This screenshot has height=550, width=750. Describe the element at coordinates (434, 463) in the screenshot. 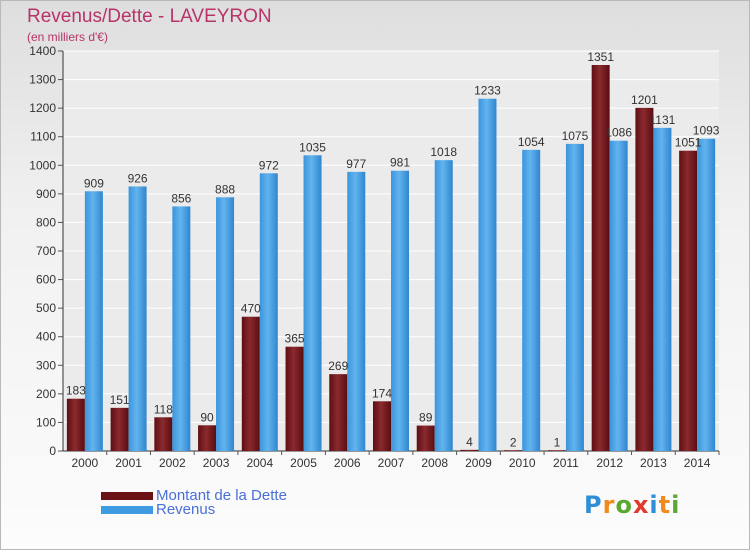

I see `x-tick-label: 2008` at that location.